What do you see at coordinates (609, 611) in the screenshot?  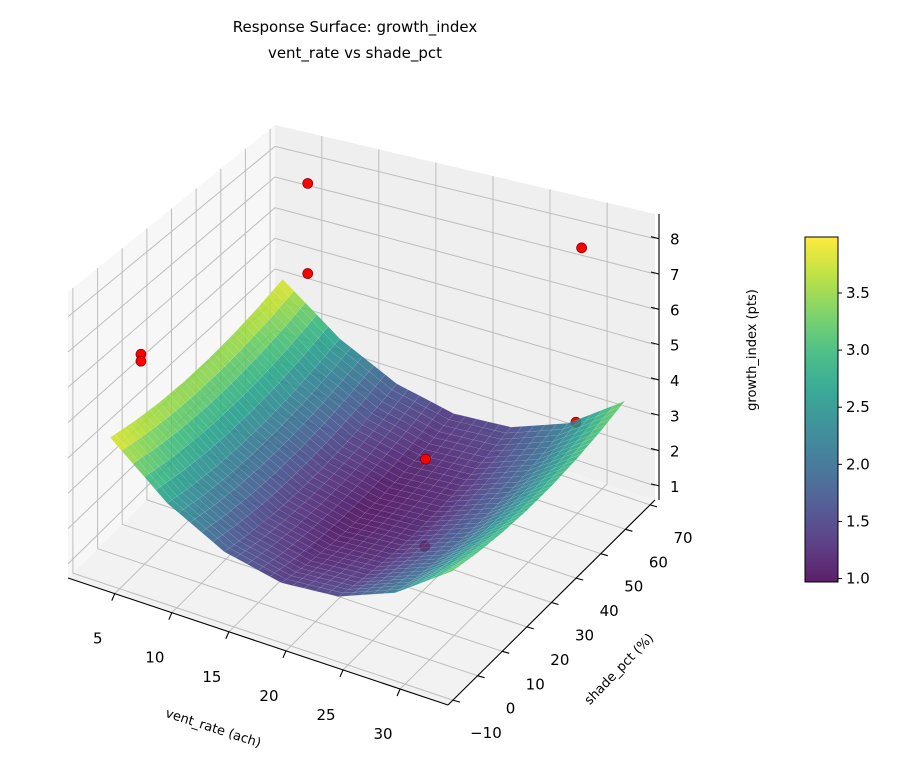 I see `y-tick-label: 40` at bounding box center [609, 611].